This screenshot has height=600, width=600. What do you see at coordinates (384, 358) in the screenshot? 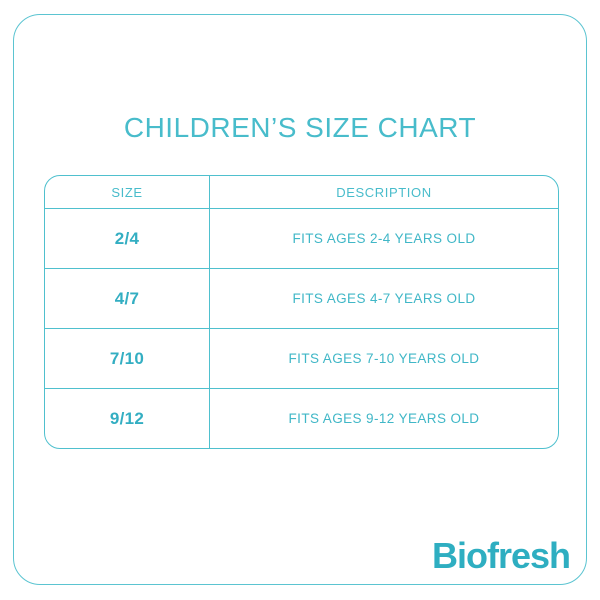
I see `description-cell: FITS AGES 7-10 YEARS OLD` at bounding box center [384, 358].